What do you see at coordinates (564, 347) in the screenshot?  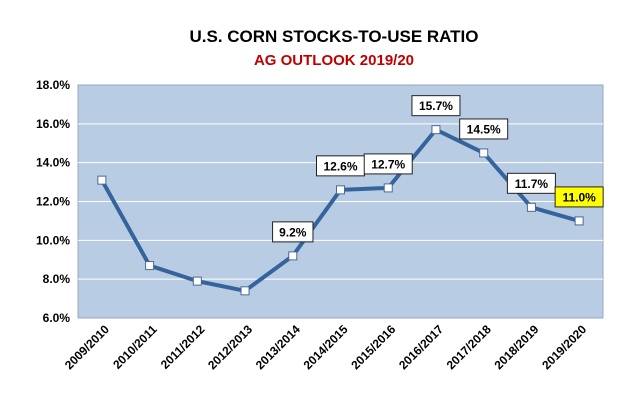 I see `x-tick-label: 2019/2020` at bounding box center [564, 347].